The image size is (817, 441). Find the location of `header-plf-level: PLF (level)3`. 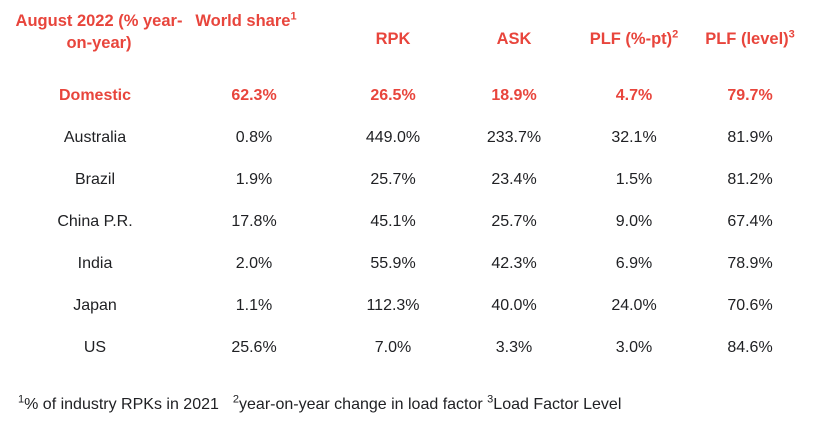

header-plf-level: PLF (level)3 is located at coordinates (750, 39).